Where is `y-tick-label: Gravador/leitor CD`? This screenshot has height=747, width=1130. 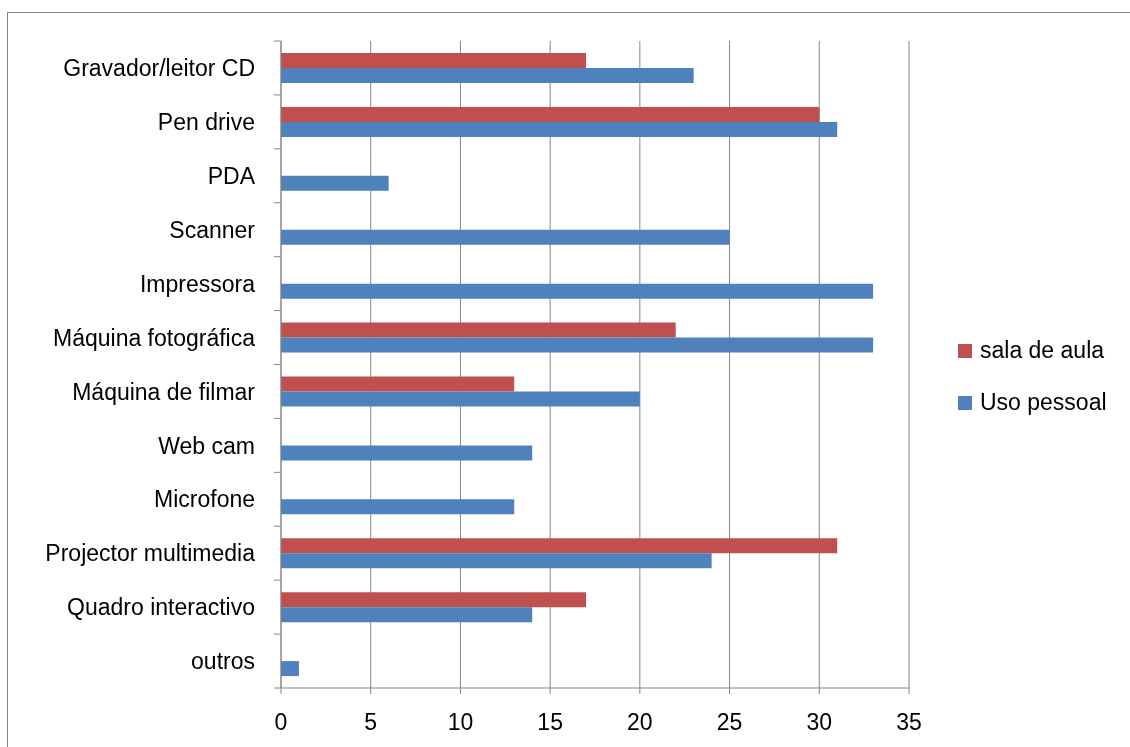
y-tick-label: Gravador/leitor CD is located at coordinates (159, 68).